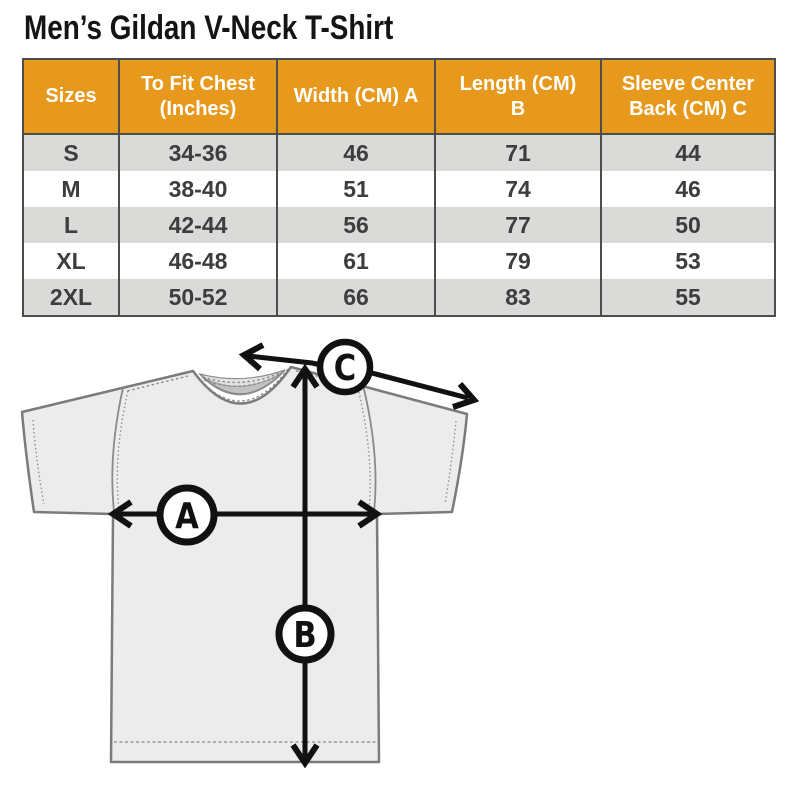 This screenshot has width=800, height=791. What do you see at coordinates (71, 189) in the screenshot?
I see `size-cell: M` at bounding box center [71, 189].